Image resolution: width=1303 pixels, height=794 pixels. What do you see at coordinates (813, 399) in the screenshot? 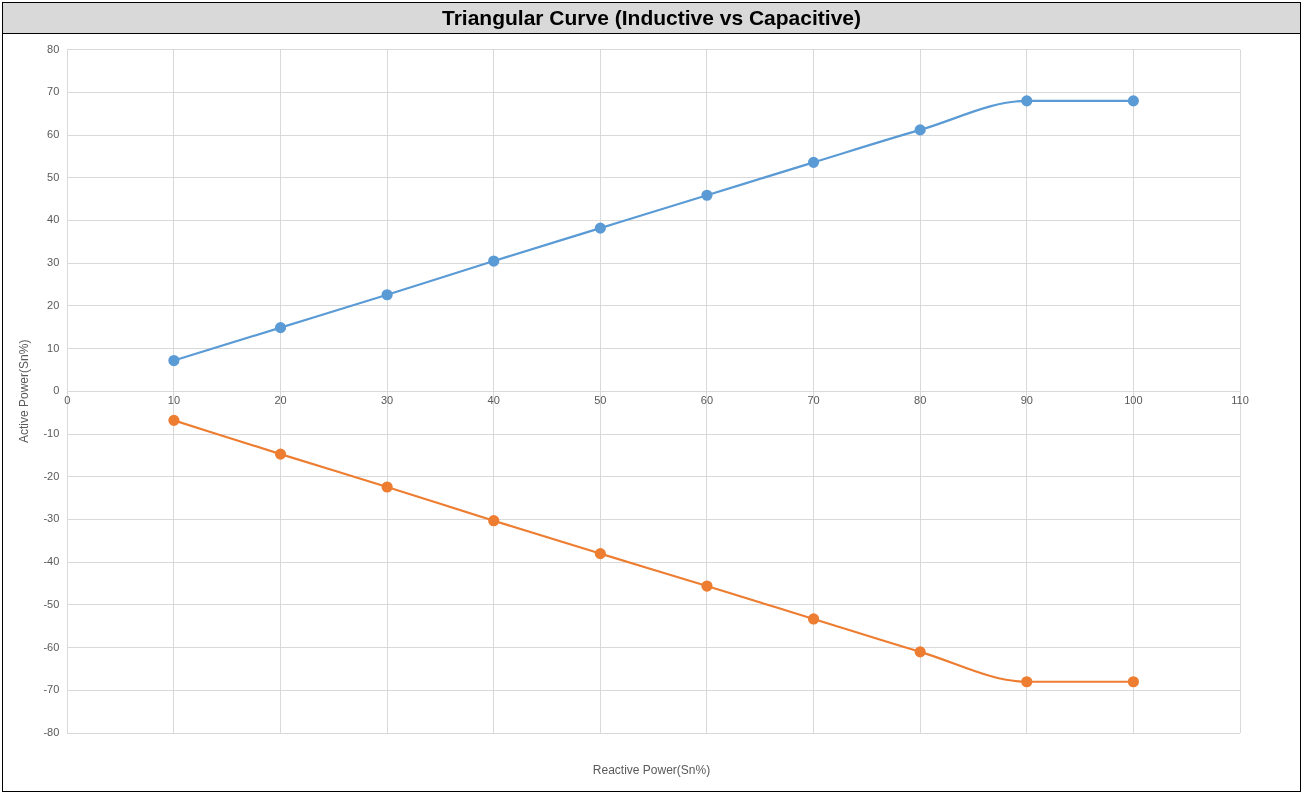
I see `x-tick-label: 70` at bounding box center [813, 399].